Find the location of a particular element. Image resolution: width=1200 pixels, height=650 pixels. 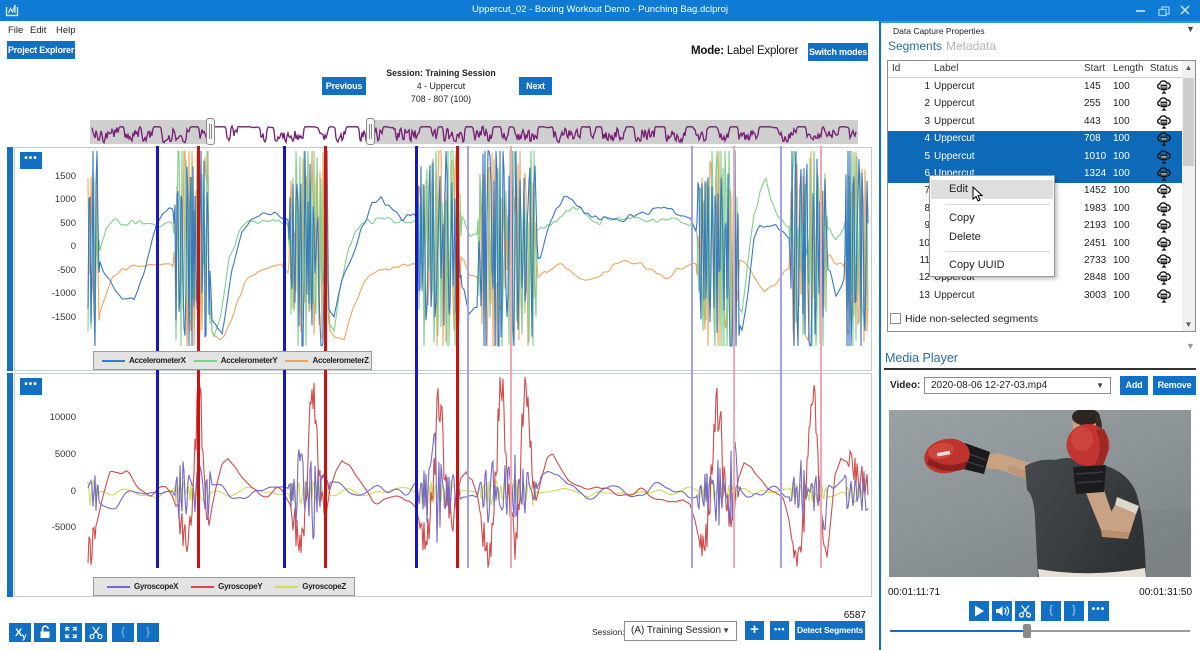

svg-text: X is located at coordinates (19, 633).